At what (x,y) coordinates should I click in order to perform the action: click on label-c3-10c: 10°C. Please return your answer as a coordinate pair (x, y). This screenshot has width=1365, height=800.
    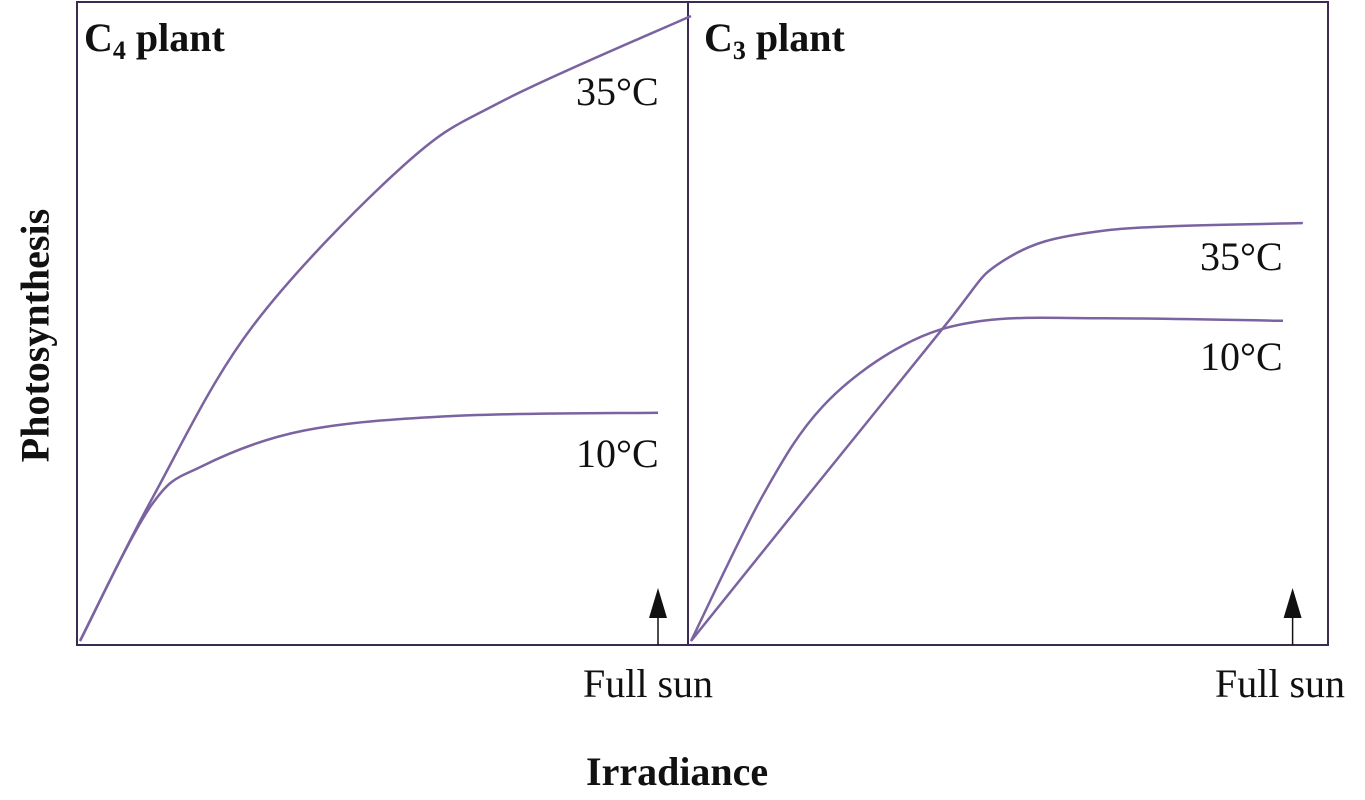
    Looking at the image, I should click on (1241, 356).